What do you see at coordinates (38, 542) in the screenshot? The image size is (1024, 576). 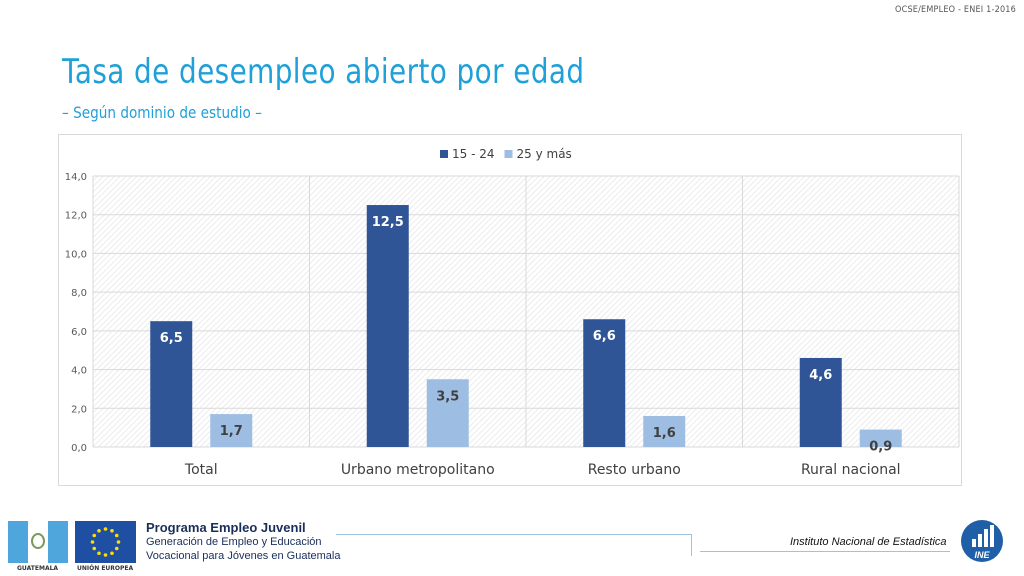 I see `guatemala-flag-icon` at bounding box center [38, 542].